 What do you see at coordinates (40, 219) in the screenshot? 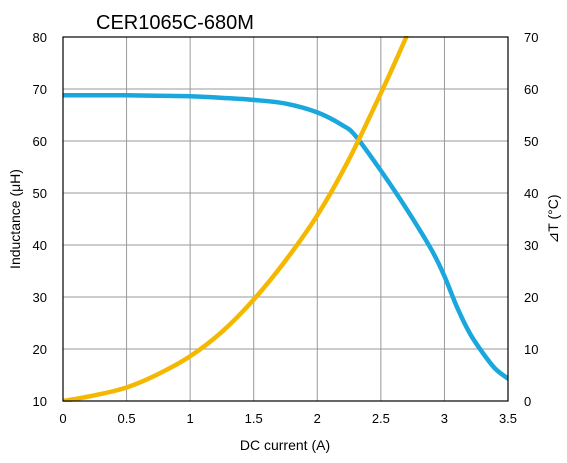
I see `y-tick-labels: 10 20 30 40 50 60 70 80` at bounding box center [40, 219].